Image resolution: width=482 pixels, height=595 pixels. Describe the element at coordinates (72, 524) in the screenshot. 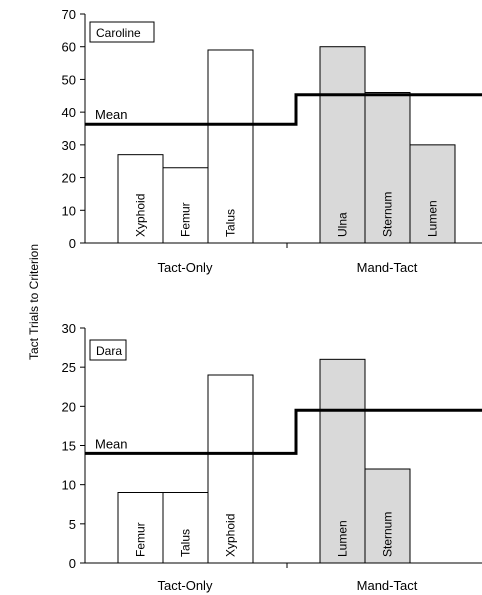

I see `y-tick-label: 5` at that location.